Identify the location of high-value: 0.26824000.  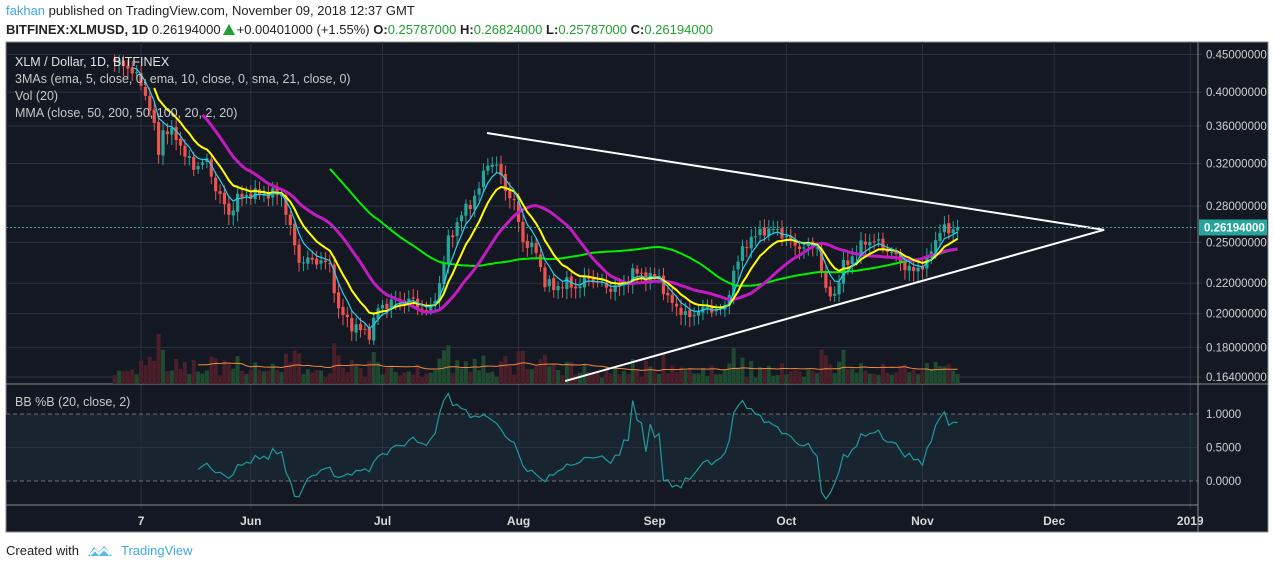
(508, 29).